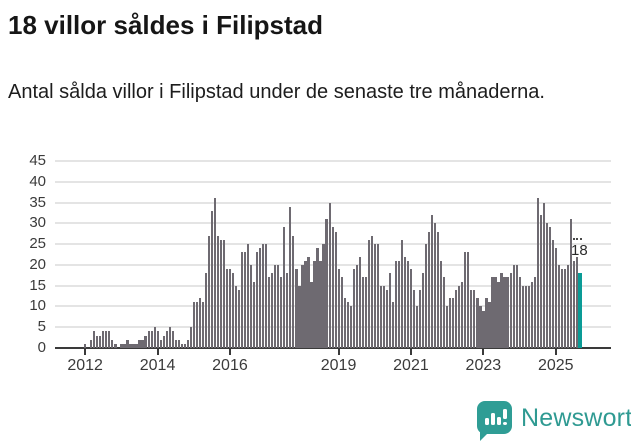 The image size is (631, 441). What do you see at coordinates (166, 25) in the screenshot?
I see `page-title: 18 villor såldes i Filipstad` at bounding box center [166, 25].